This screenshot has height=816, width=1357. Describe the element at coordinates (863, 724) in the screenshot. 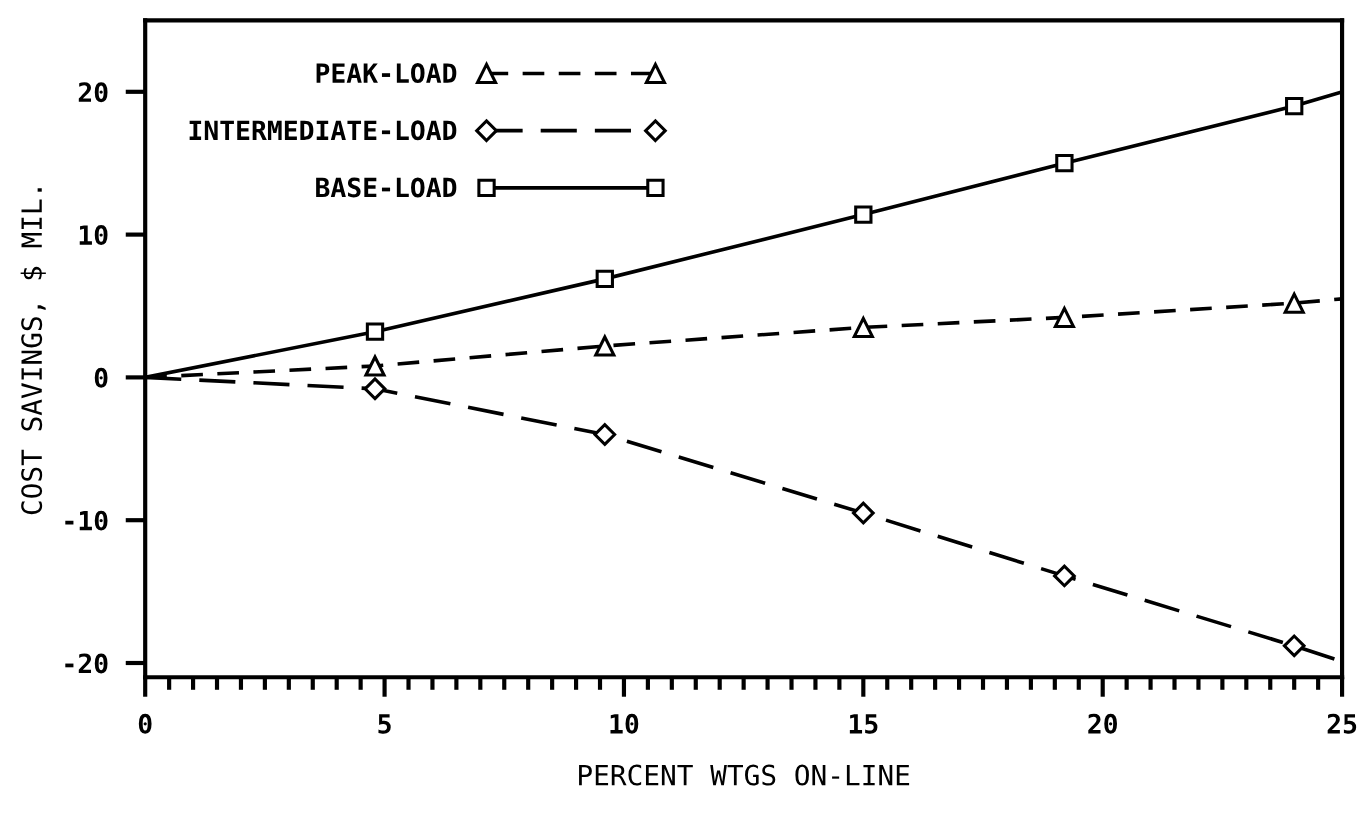

I see `x-tick-label: 15` at that location.